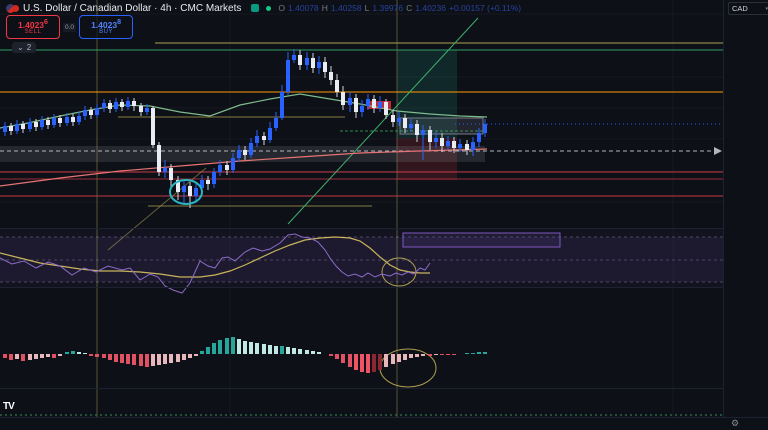 This screenshot has width=768, height=430. I want to click on currency-selector: CAD ▾, so click(748, 8).